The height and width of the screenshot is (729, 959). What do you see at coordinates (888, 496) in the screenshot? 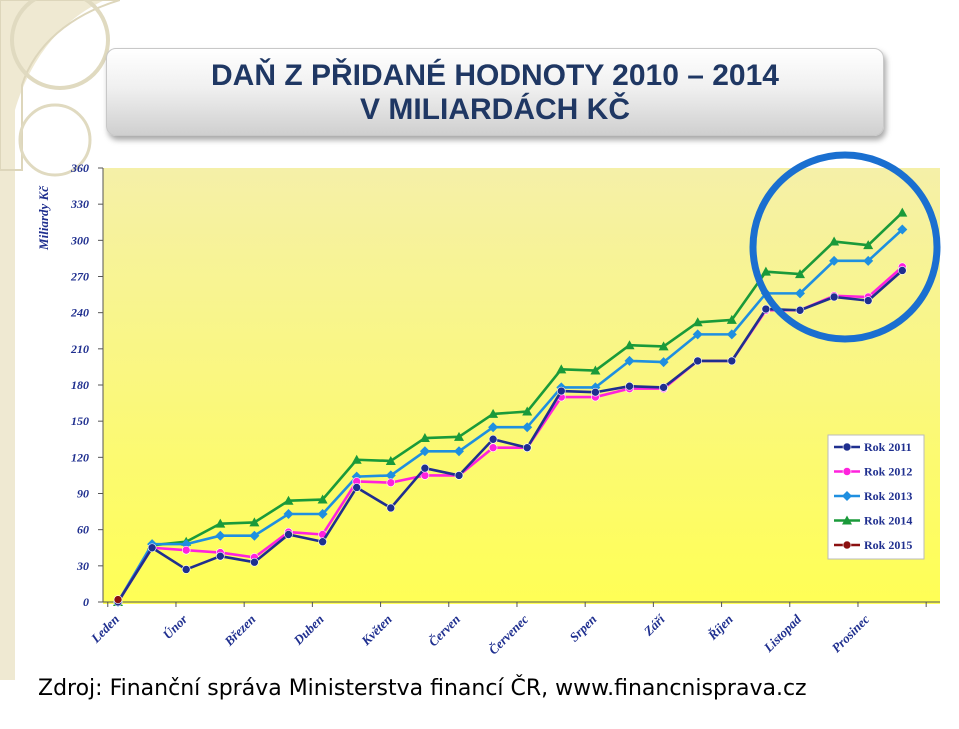
I see `legend-label: Rok 2013` at bounding box center [888, 496].